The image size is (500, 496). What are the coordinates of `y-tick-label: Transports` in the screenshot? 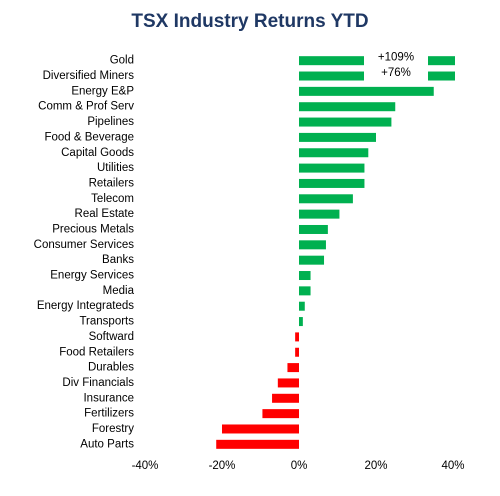 It's located at (106, 322).